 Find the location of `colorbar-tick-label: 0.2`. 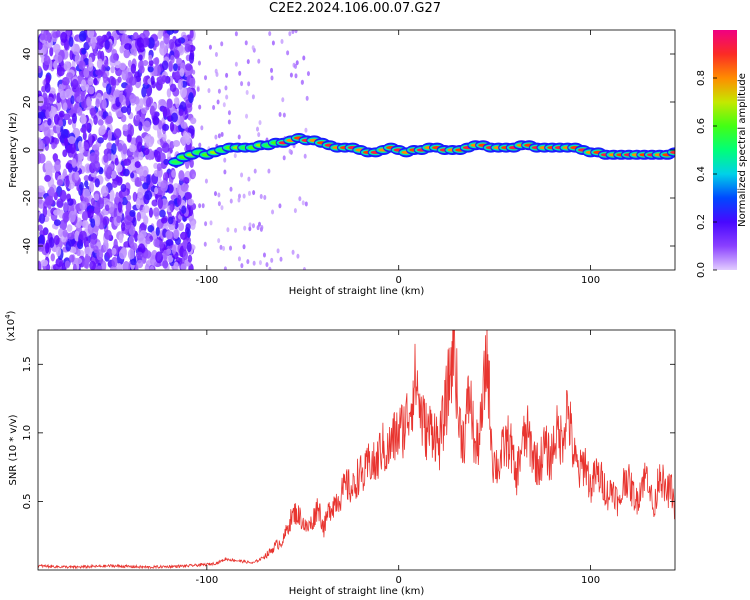

colorbar-tick-label: 0.2 is located at coordinates (701, 222).